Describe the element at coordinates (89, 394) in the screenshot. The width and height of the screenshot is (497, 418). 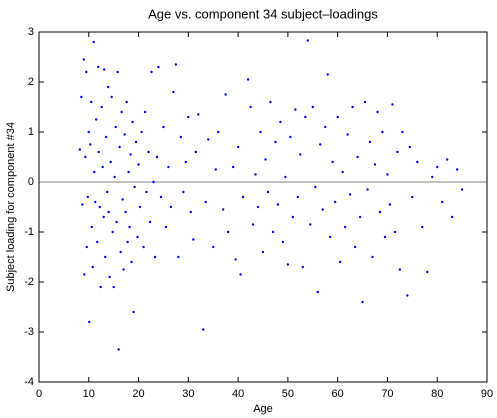
I see `x-tick-label: 10` at that location.